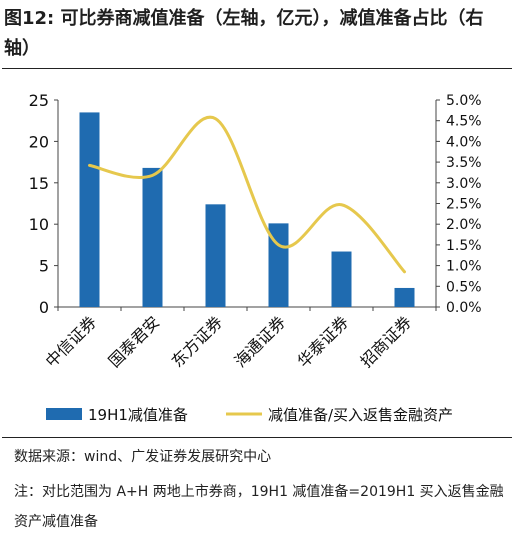 Image resolution: width=514 pixels, height=537 pixels. What do you see at coordinates (386, 341) in the screenshot?
I see `category-label: 招商证券` at bounding box center [386, 341].